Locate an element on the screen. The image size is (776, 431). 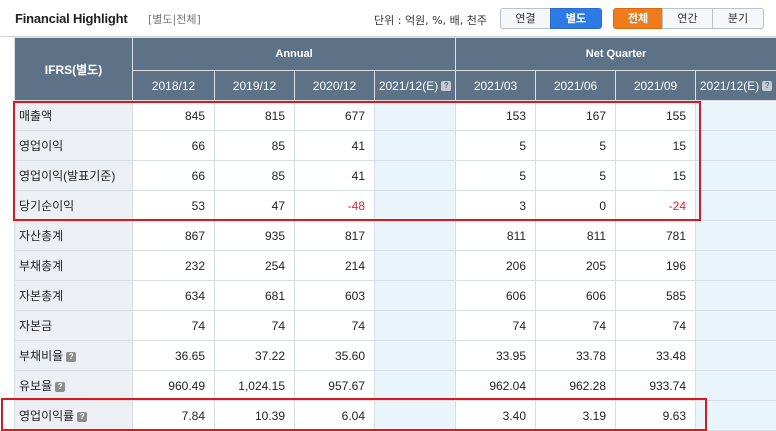
table-row: 자산총계 867 935 817 811 811 781 is located at coordinates (395, 235).